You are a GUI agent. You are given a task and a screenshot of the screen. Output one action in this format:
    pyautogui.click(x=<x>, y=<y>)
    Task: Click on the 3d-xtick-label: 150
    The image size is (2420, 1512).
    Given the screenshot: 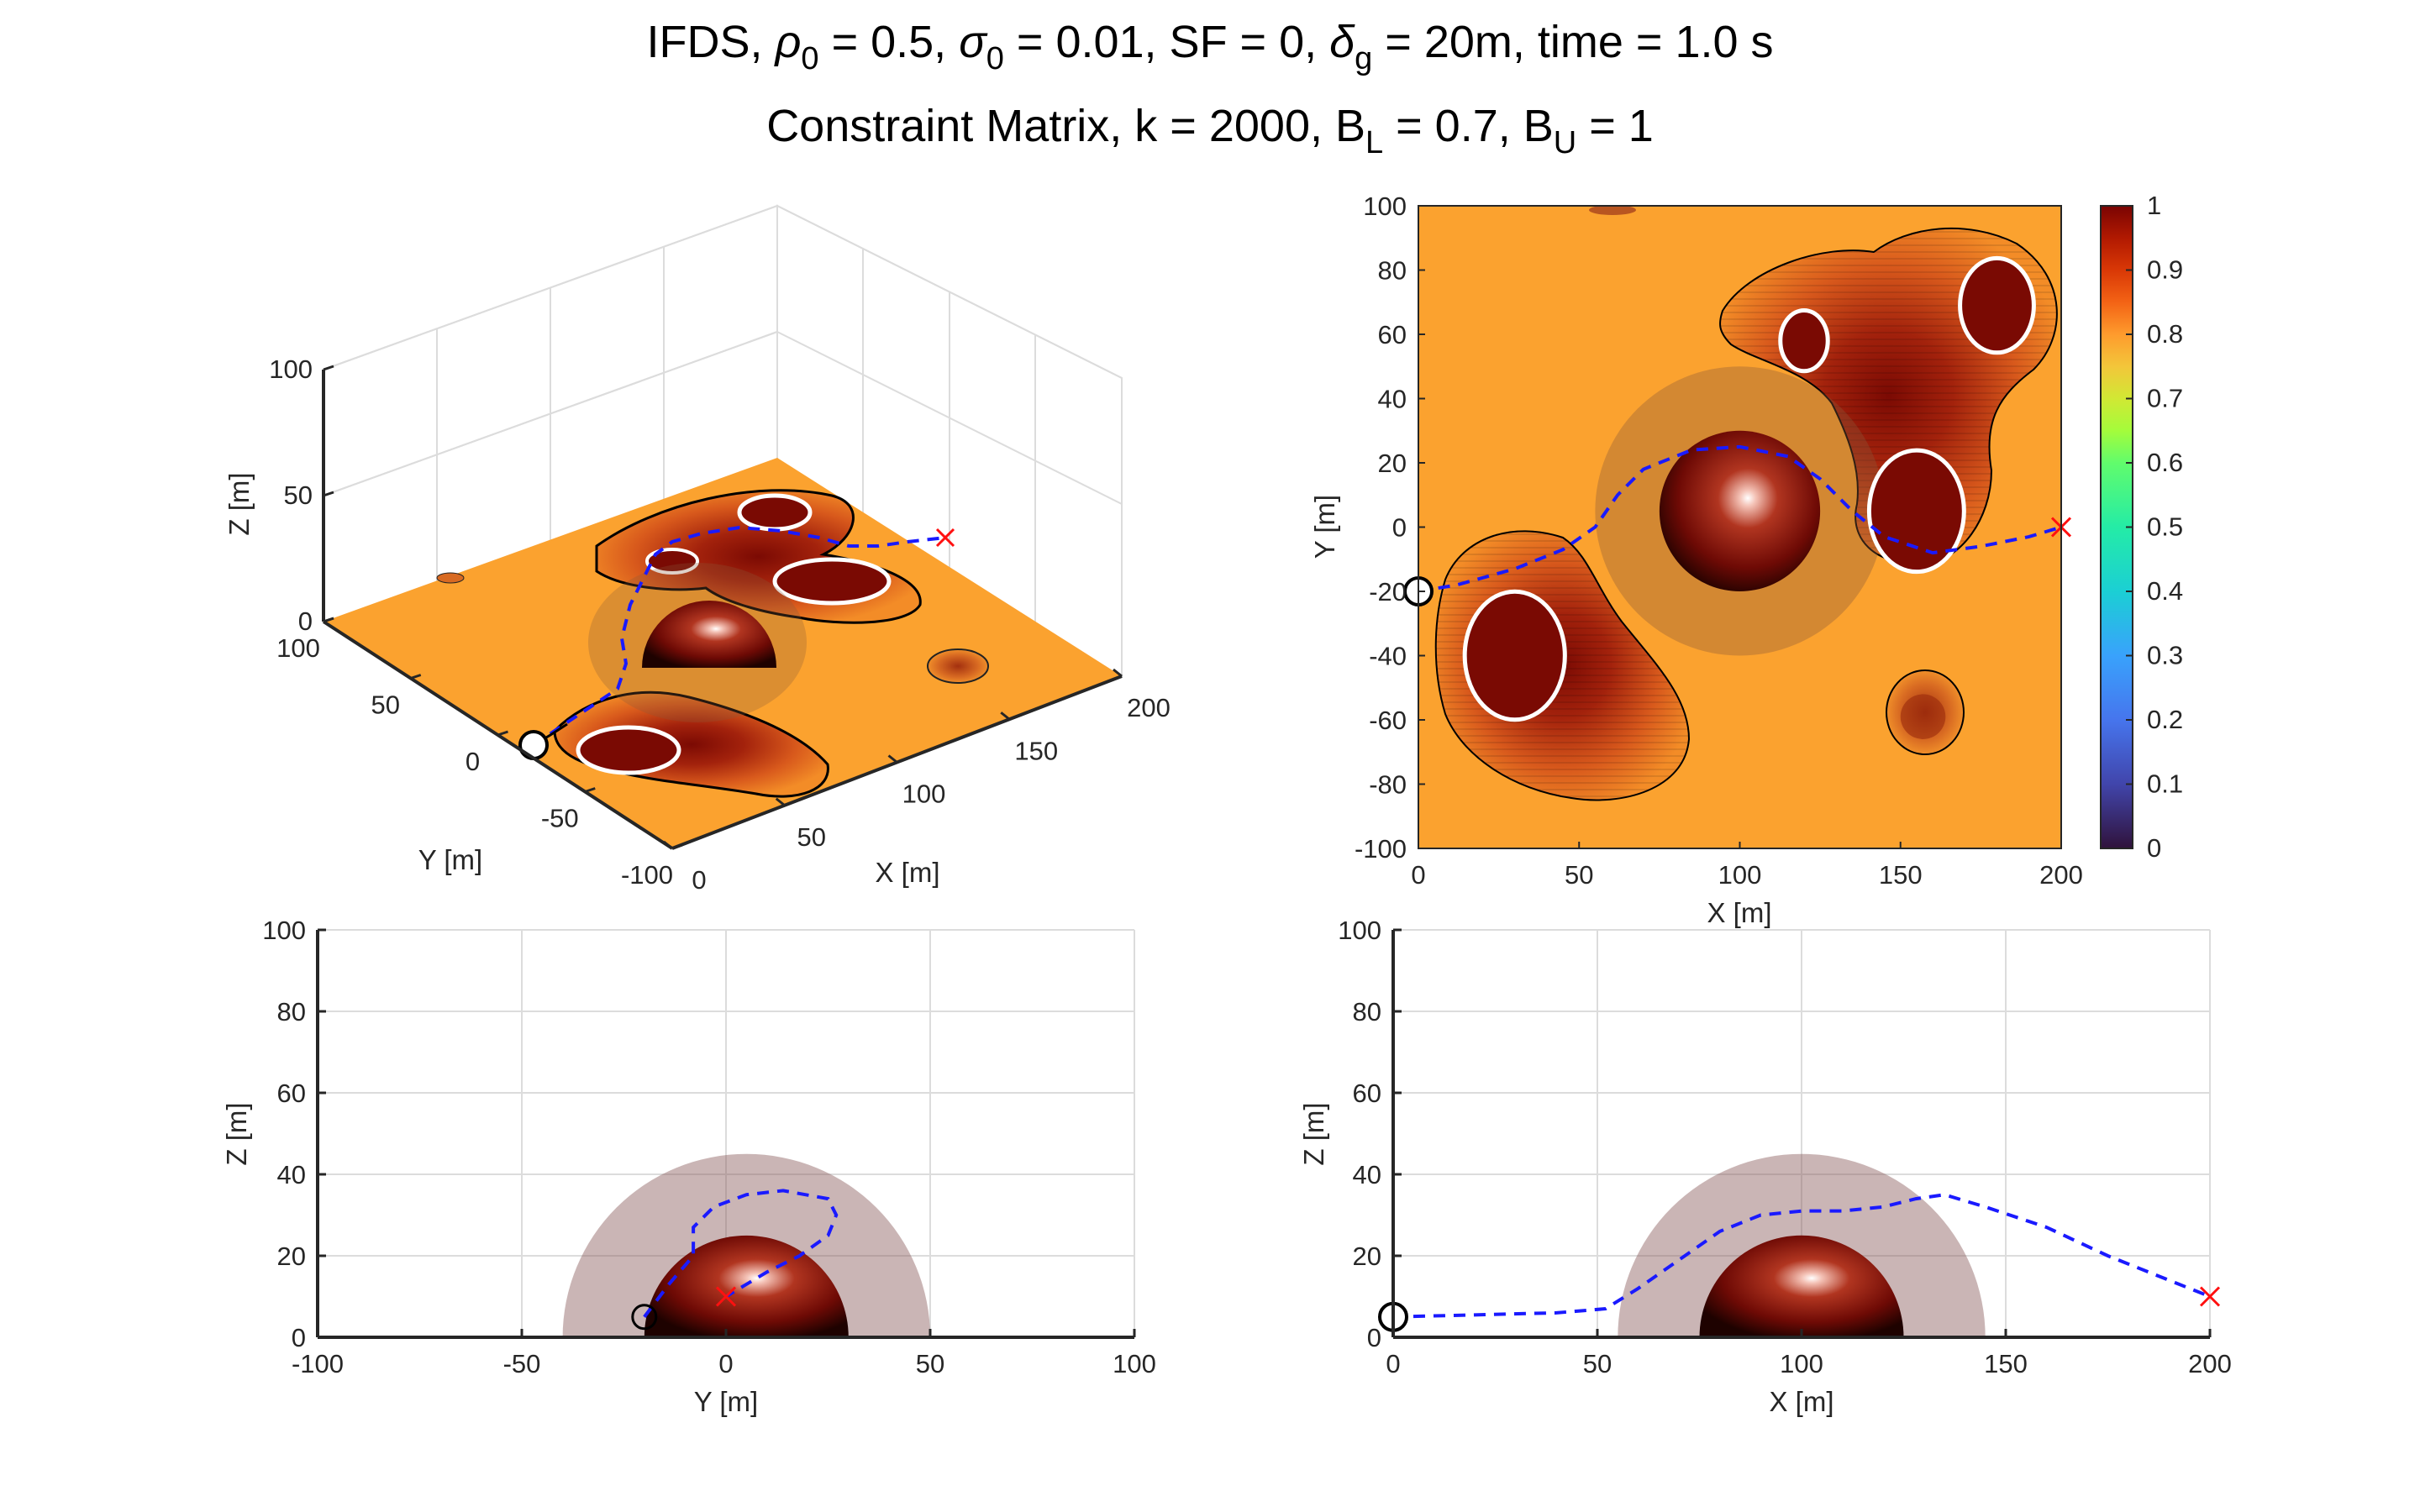 What is the action you would take?
    pyautogui.click(x=1036, y=750)
    